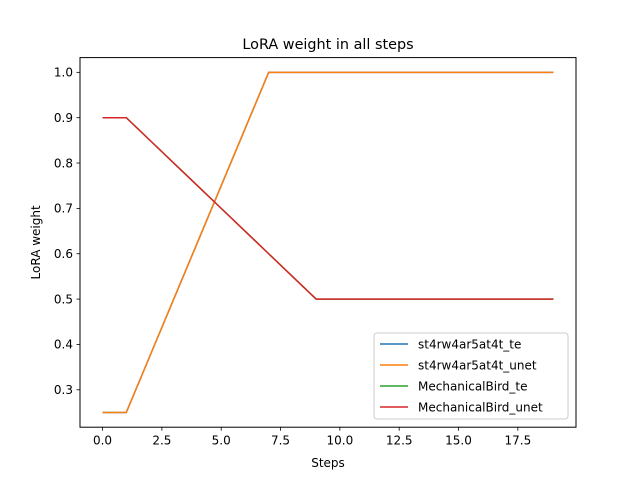 The width and height of the screenshot is (640, 480). Describe the element at coordinates (63, 118) in the screenshot. I see `y-tick-label: 0.9` at that location.